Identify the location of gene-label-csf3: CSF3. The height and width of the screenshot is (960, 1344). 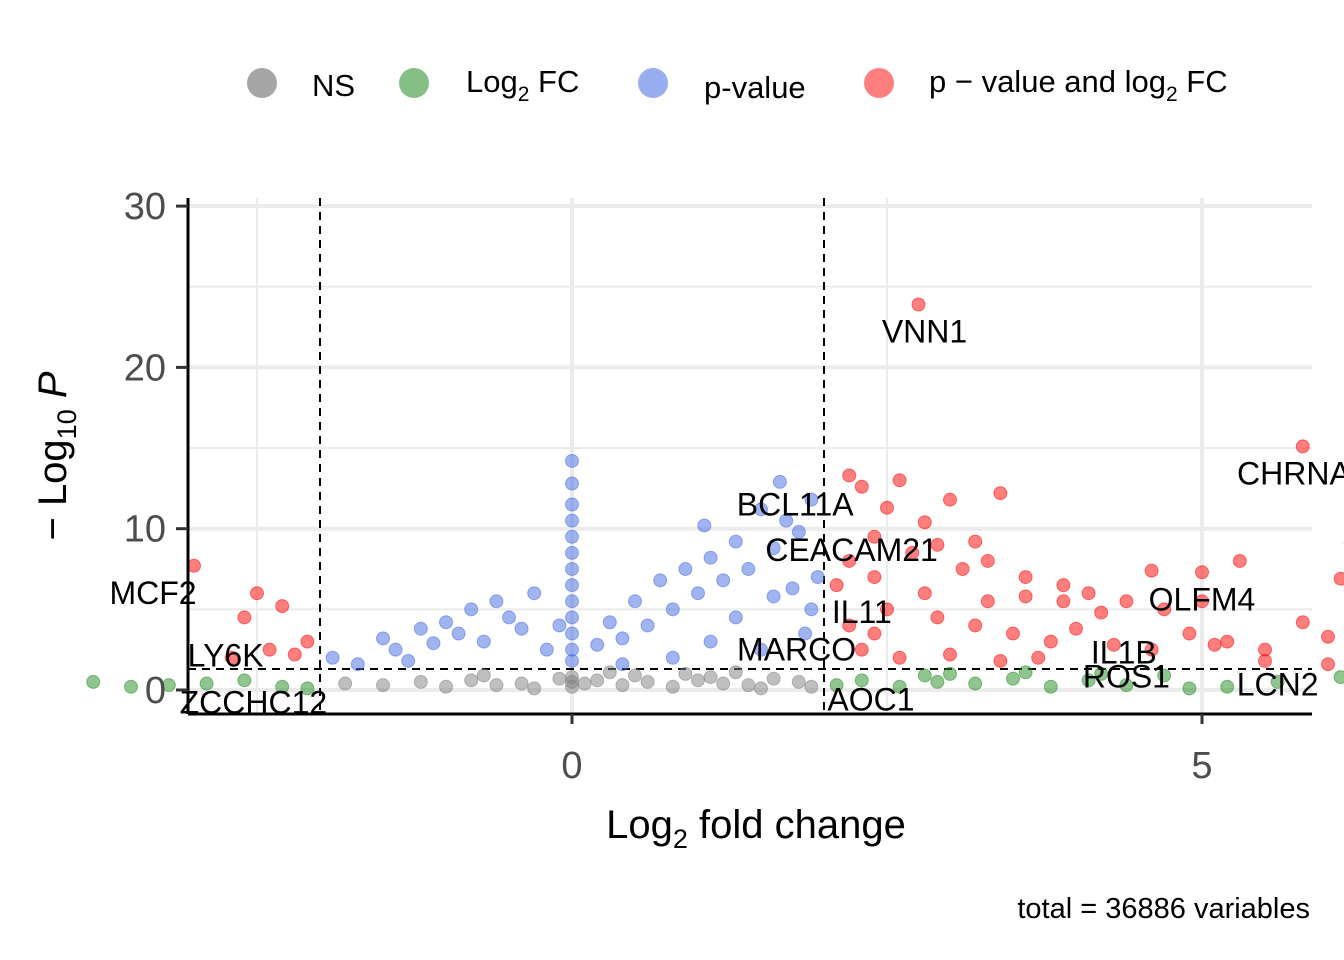
(1343, 544).